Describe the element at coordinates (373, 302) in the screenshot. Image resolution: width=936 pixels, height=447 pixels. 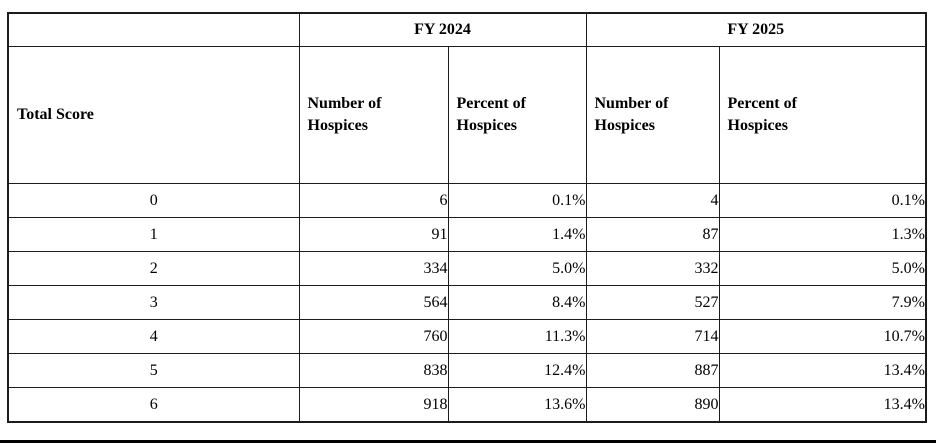
I see `fy2024-number-cell: 564` at that location.